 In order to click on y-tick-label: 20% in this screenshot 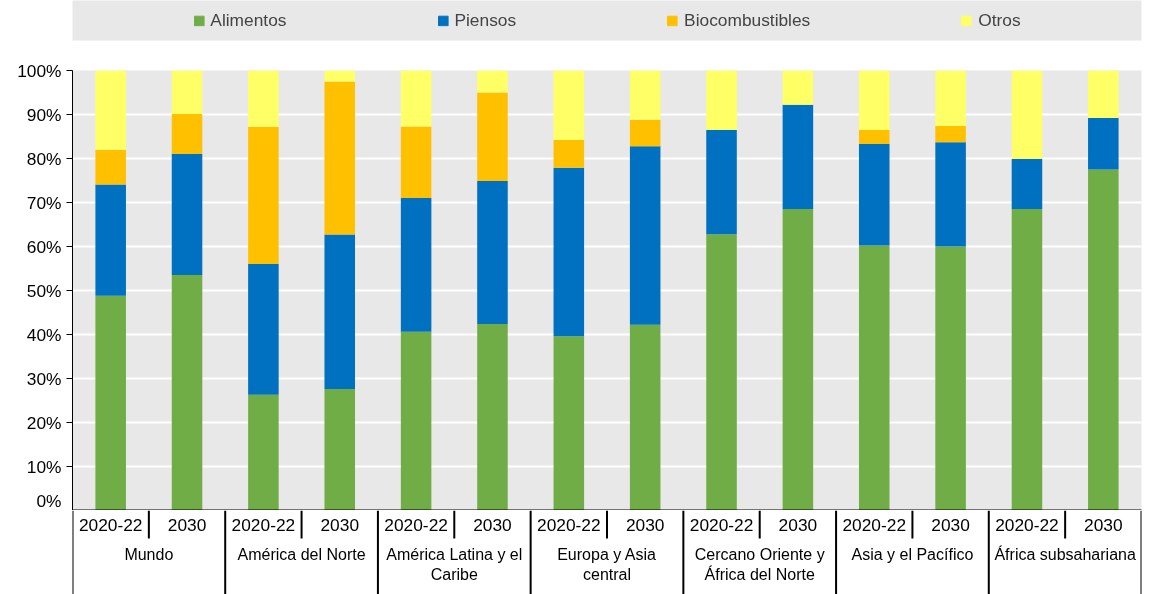, I will do `click(44, 422)`.